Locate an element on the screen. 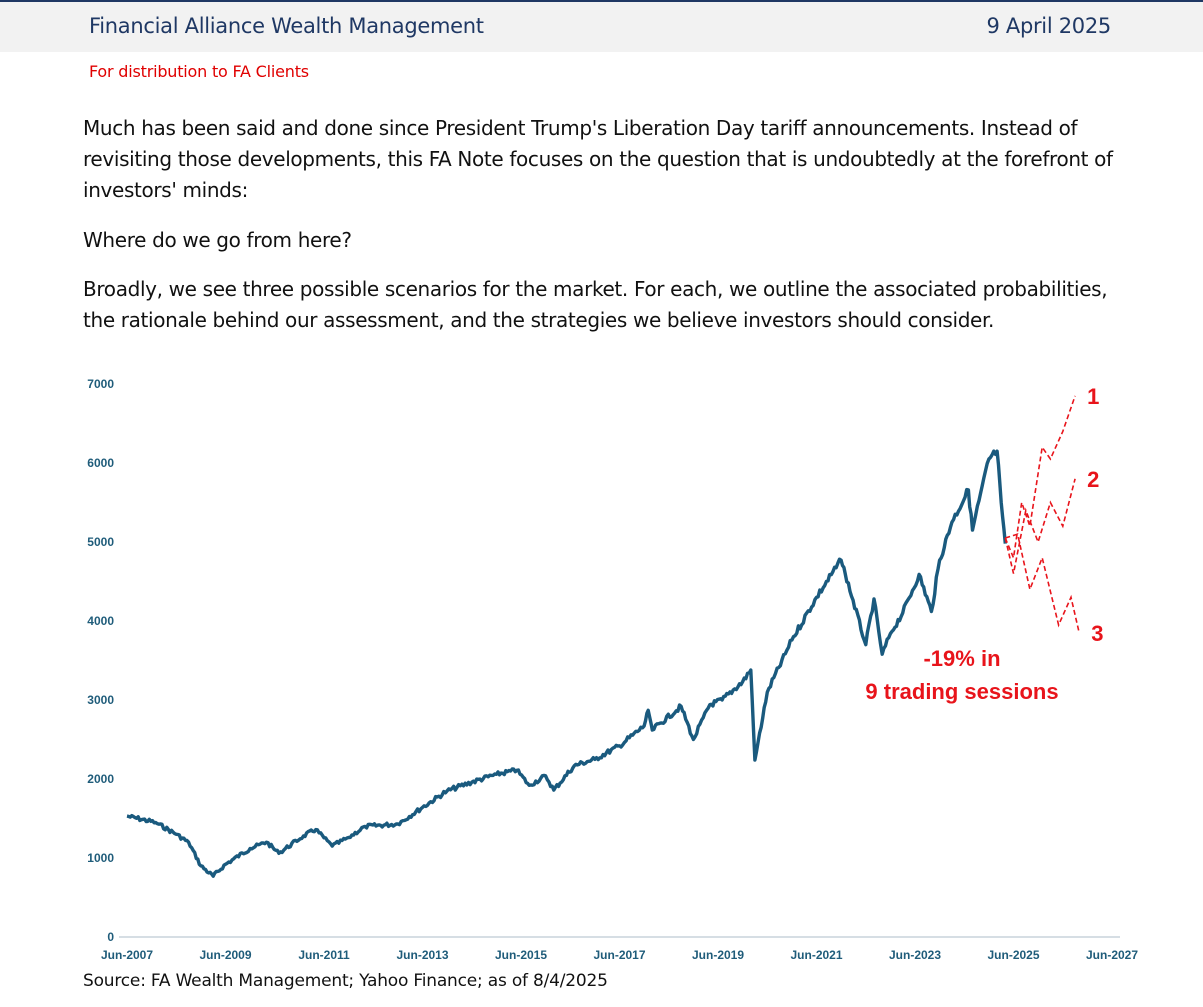 The image size is (1203, 1007). top-rule is located at coordinates (601, 1).